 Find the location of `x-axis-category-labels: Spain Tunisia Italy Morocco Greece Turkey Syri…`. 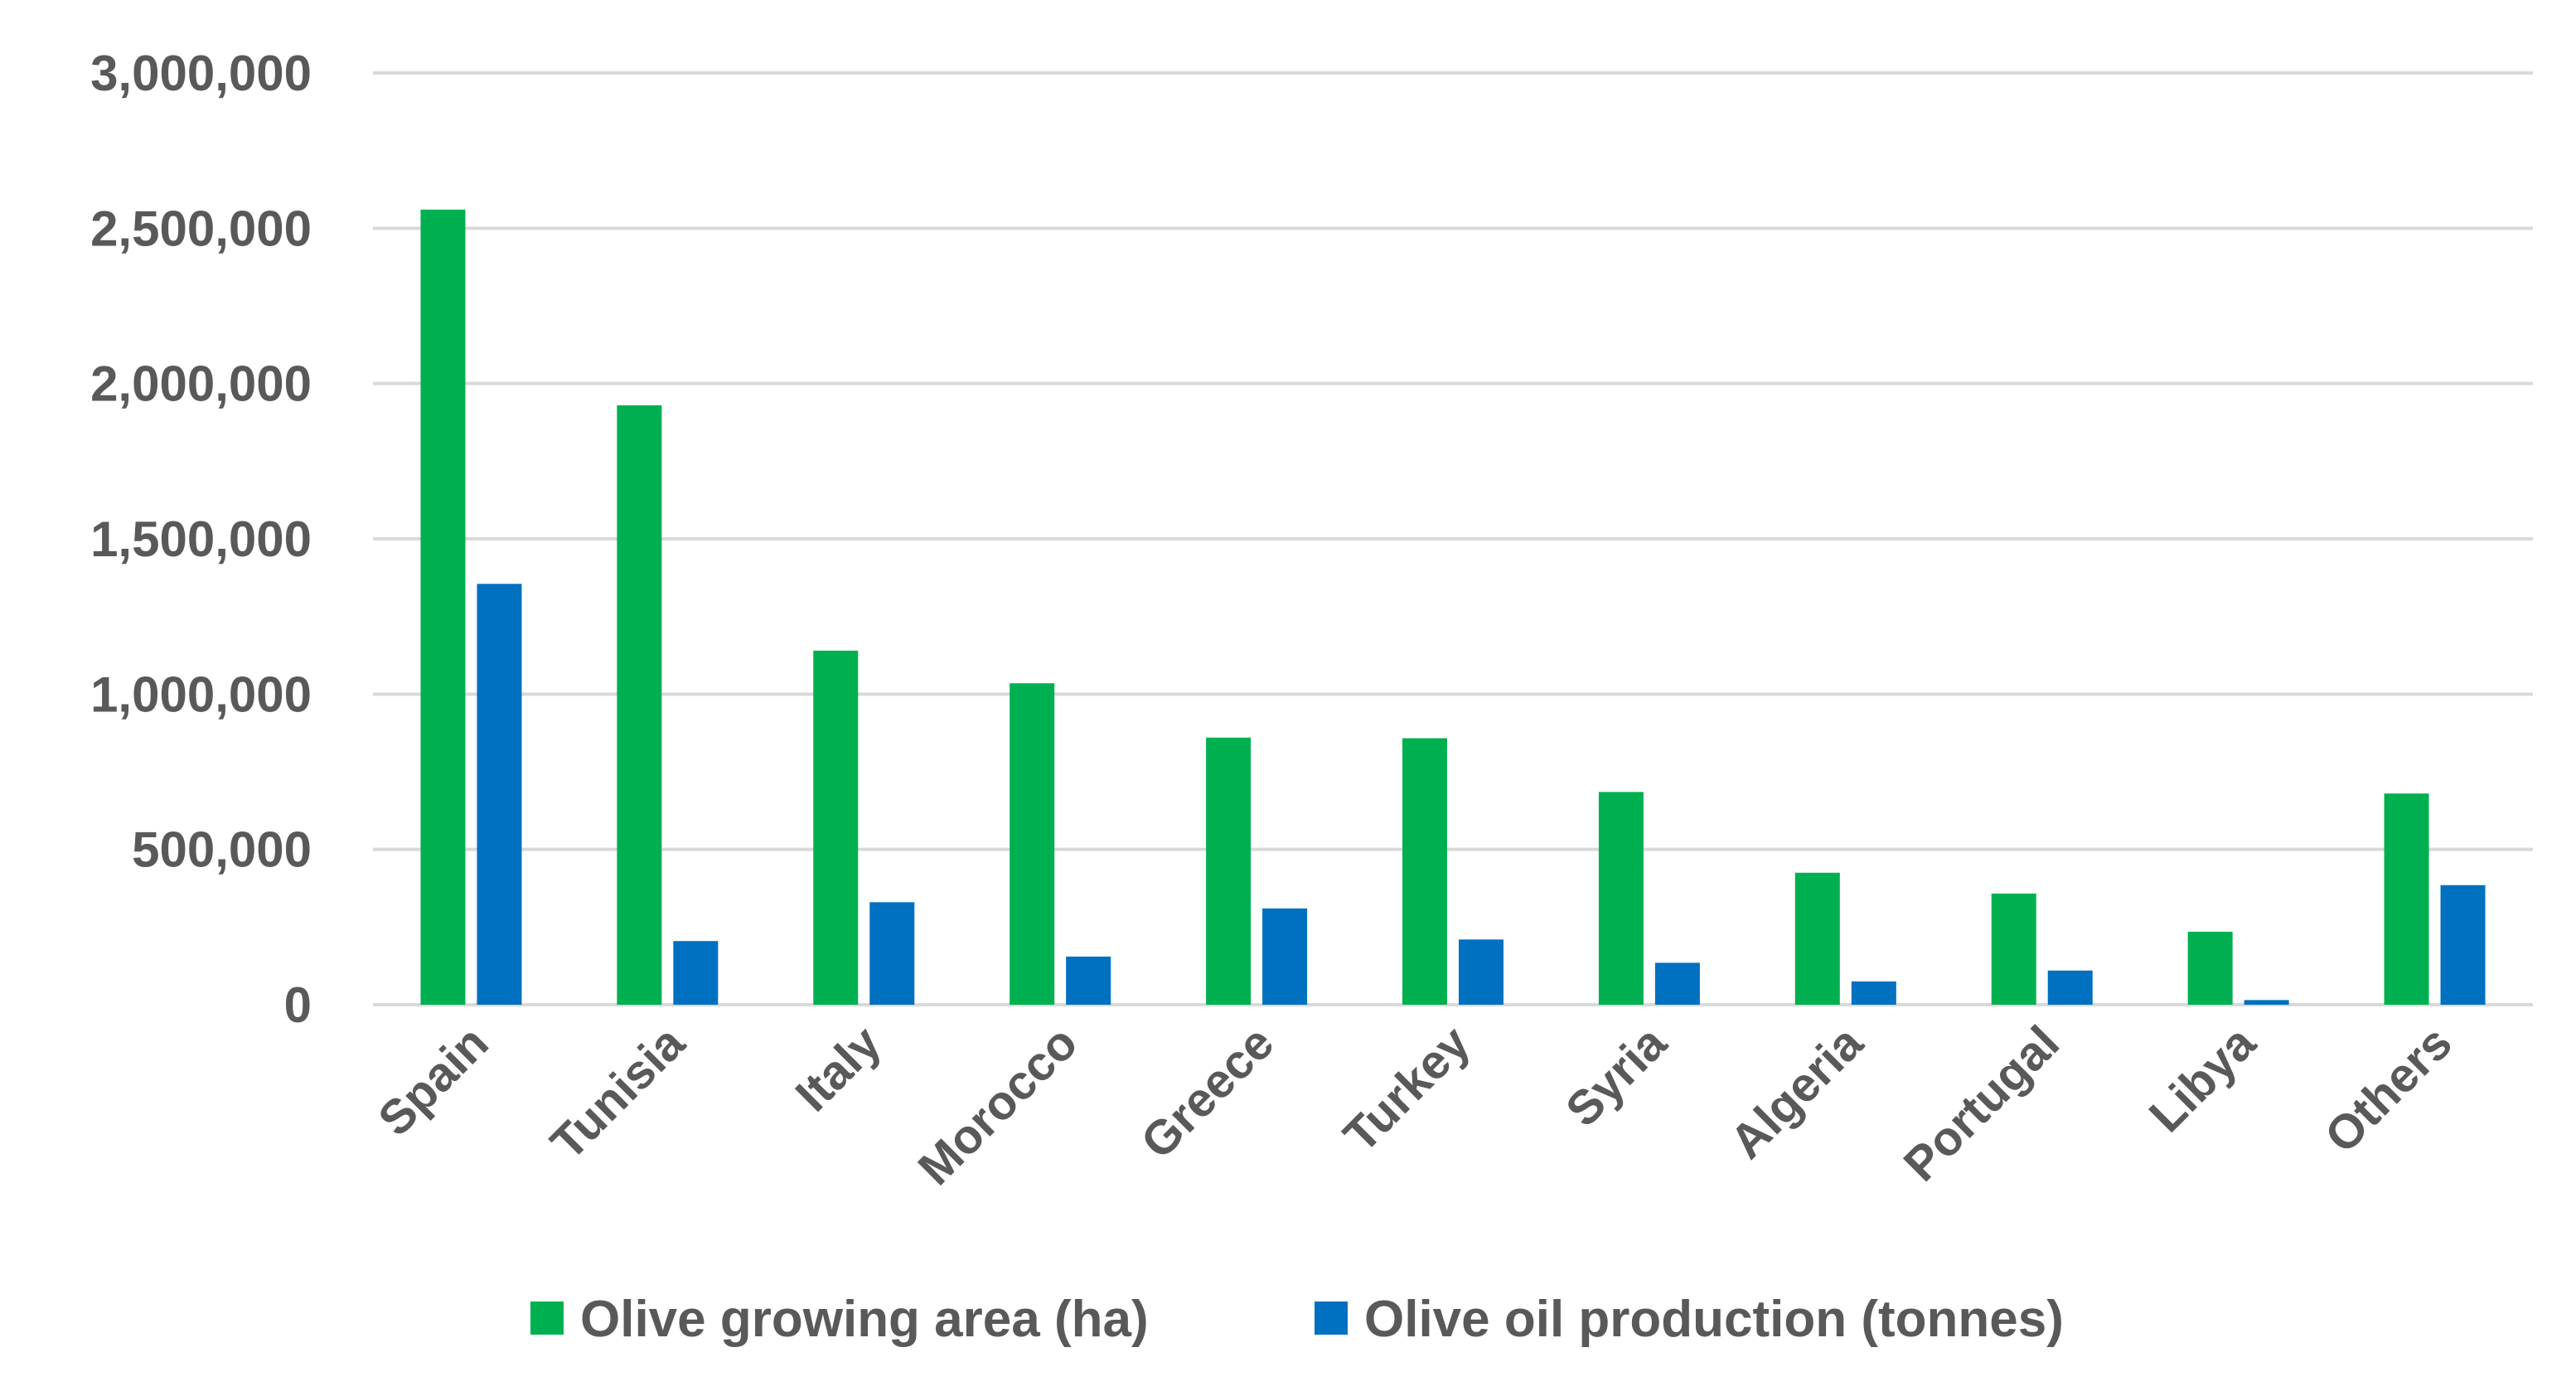

x-axis-category-labels: Spain Tunisia Italy Morocco Greece Turkey Syri… is located at coordinates (1415, 1105).